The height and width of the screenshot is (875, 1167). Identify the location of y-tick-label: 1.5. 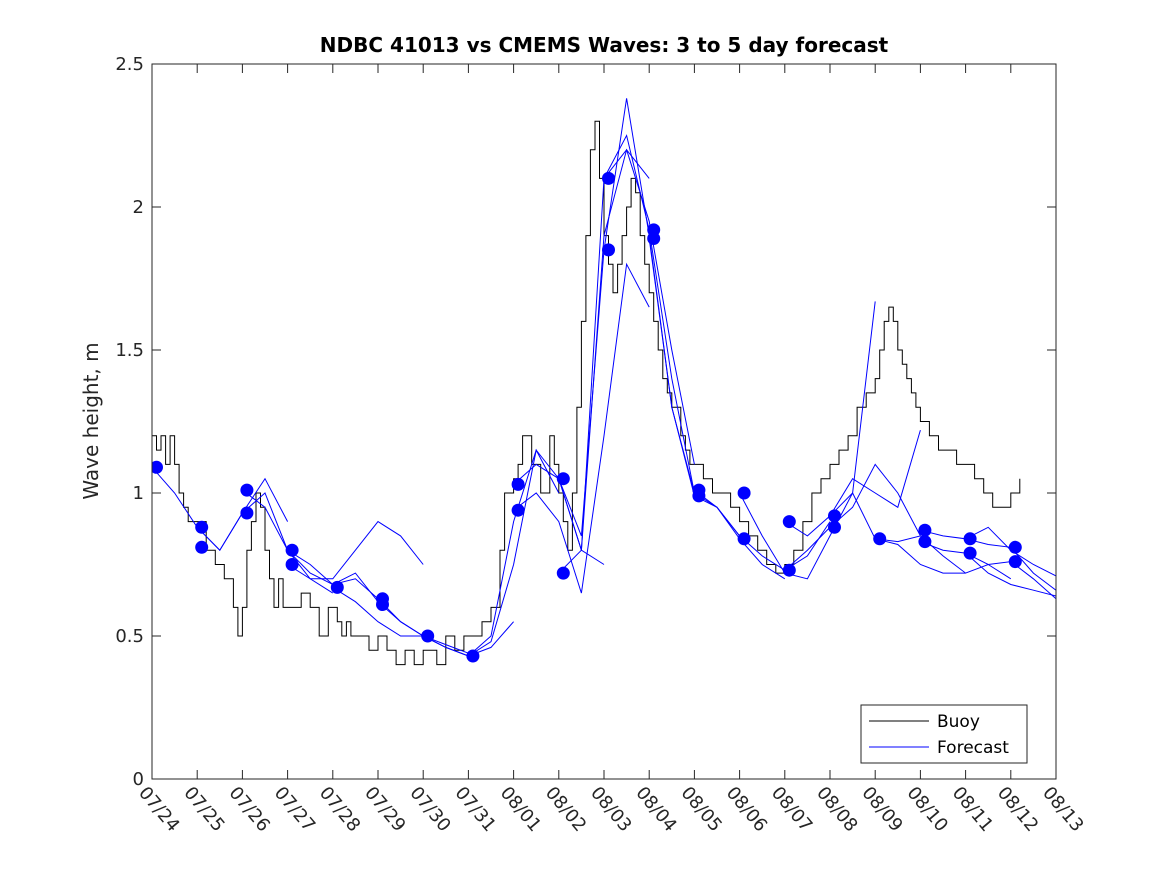
(129, 350).